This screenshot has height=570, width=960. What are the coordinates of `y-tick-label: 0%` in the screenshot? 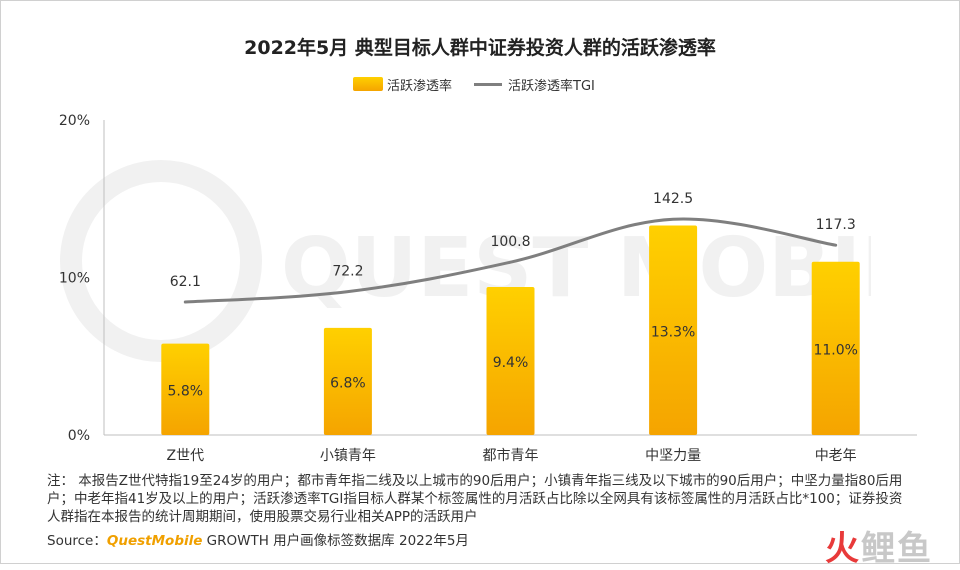 It's located at (79, 436).